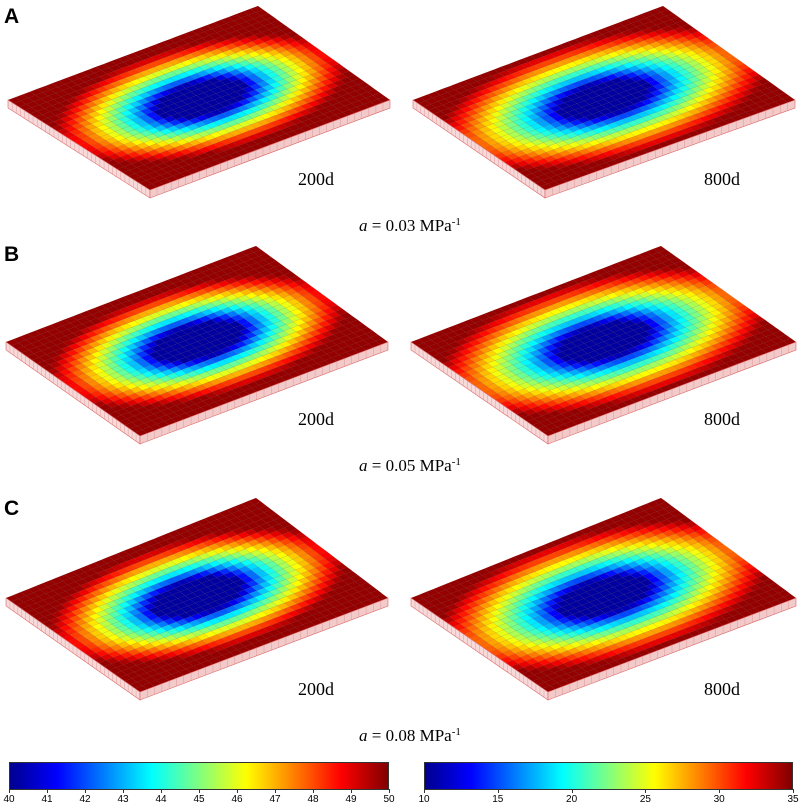 This screenshot has width=803, height=807. What do you see at coordinates (197, 599) in the screenshot?
I see `pressure-field-plate-c-left` at bounding box center [197, 599].